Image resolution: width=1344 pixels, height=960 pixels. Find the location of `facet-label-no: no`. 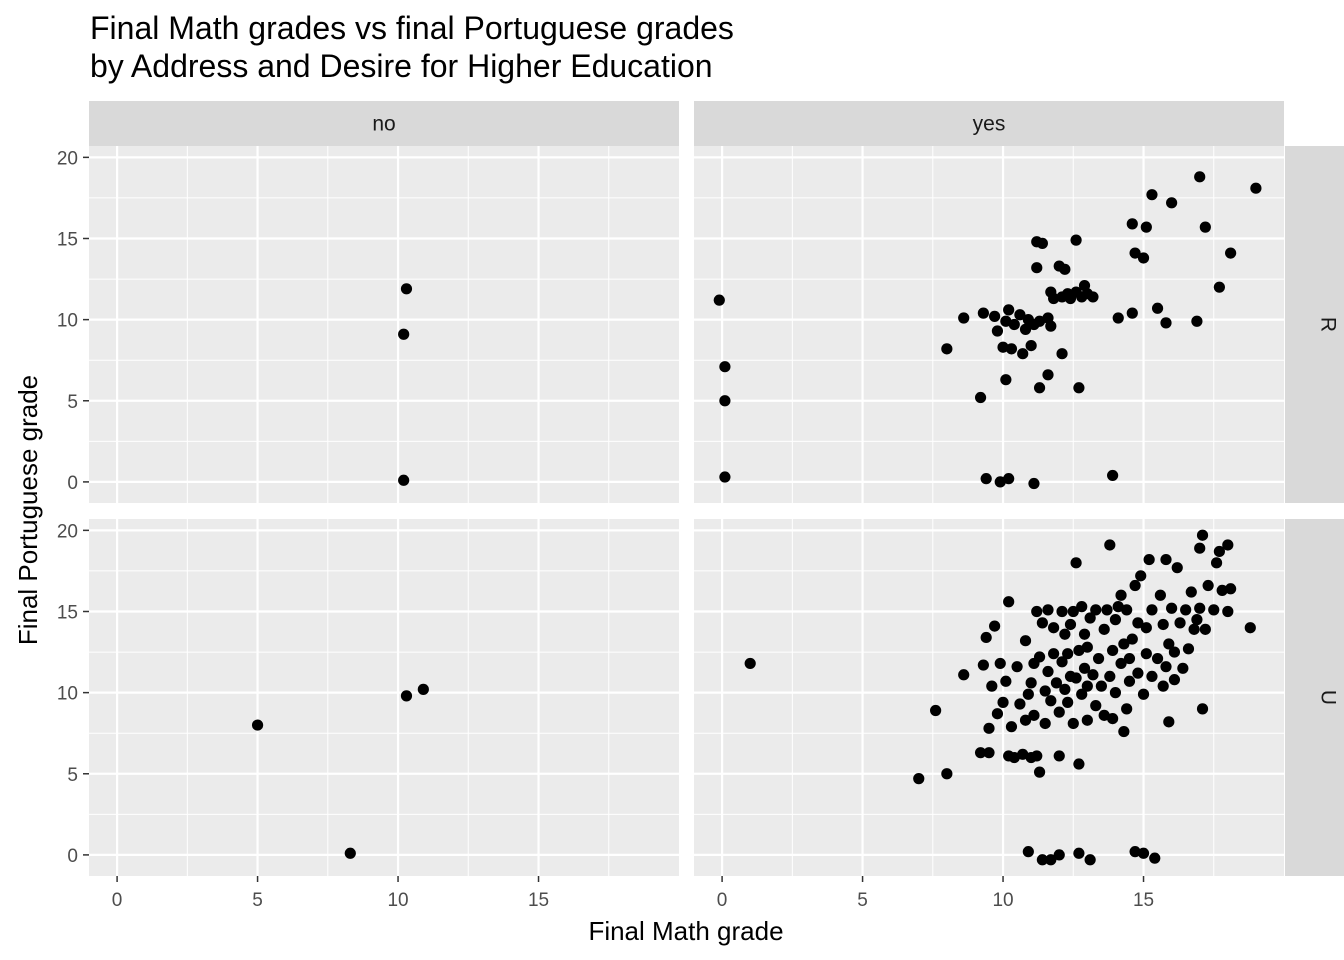

facet-label-no: no is located at coordinates (383, 124).